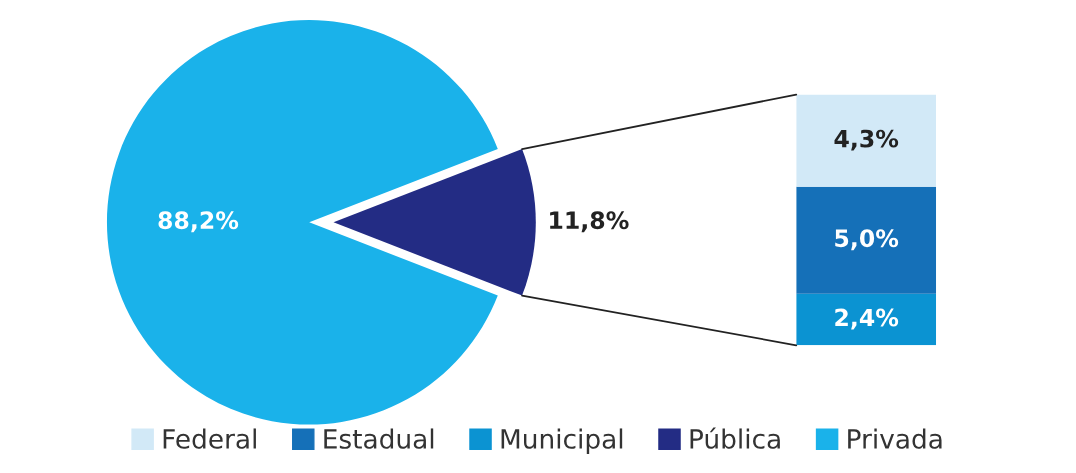 The width and height of the screenshot is (1076, 473). What do you see at coordinates (198, 222) in the screenshot?
I see `data-label: 88,2%` at bounding box center [198, 222].